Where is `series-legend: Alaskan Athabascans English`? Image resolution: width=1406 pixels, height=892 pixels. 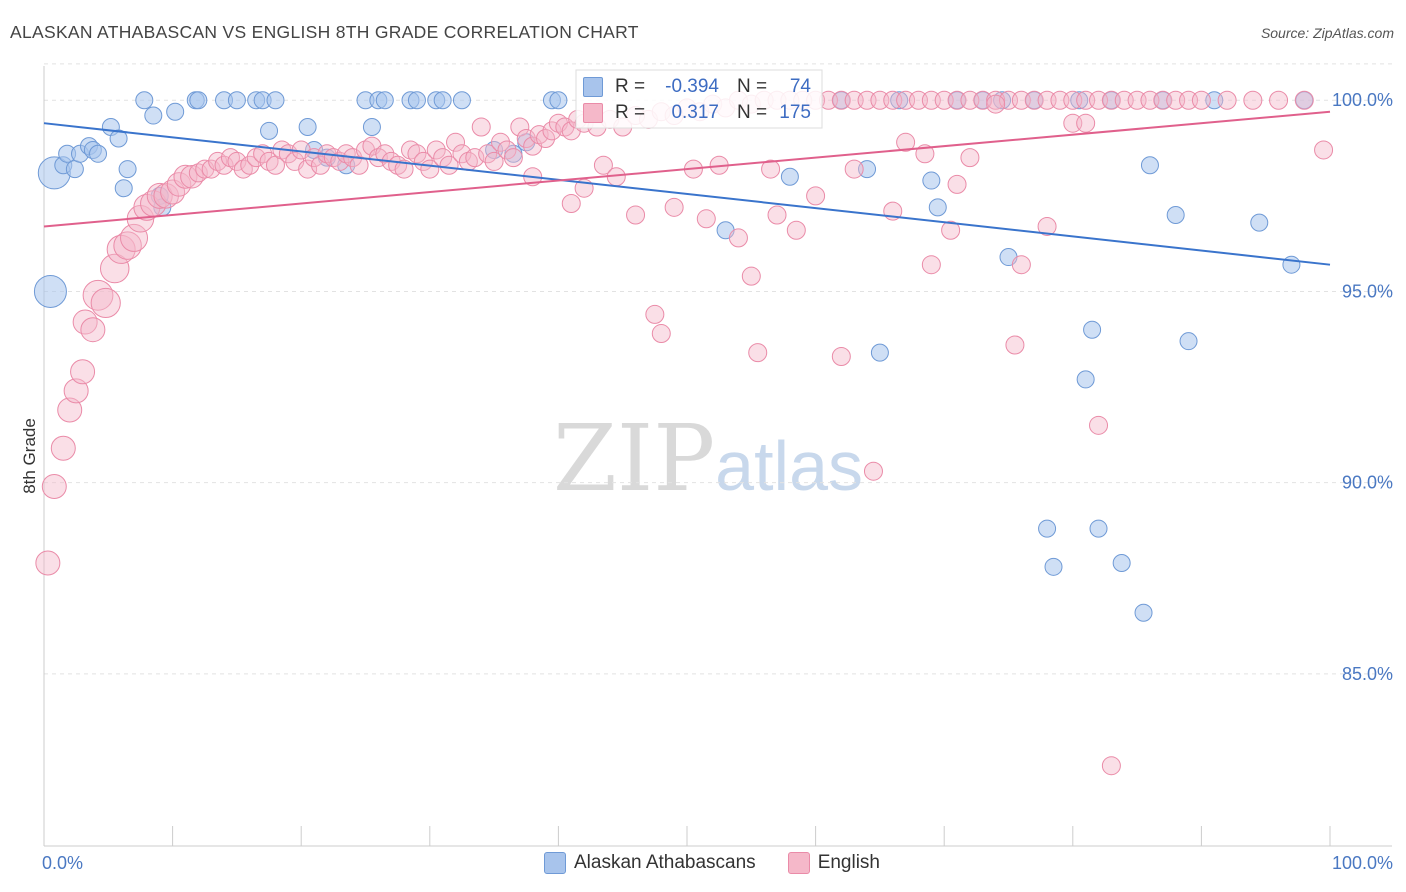 series-legend: Alaskan Athabascans English is located at coordinates (728, 863).